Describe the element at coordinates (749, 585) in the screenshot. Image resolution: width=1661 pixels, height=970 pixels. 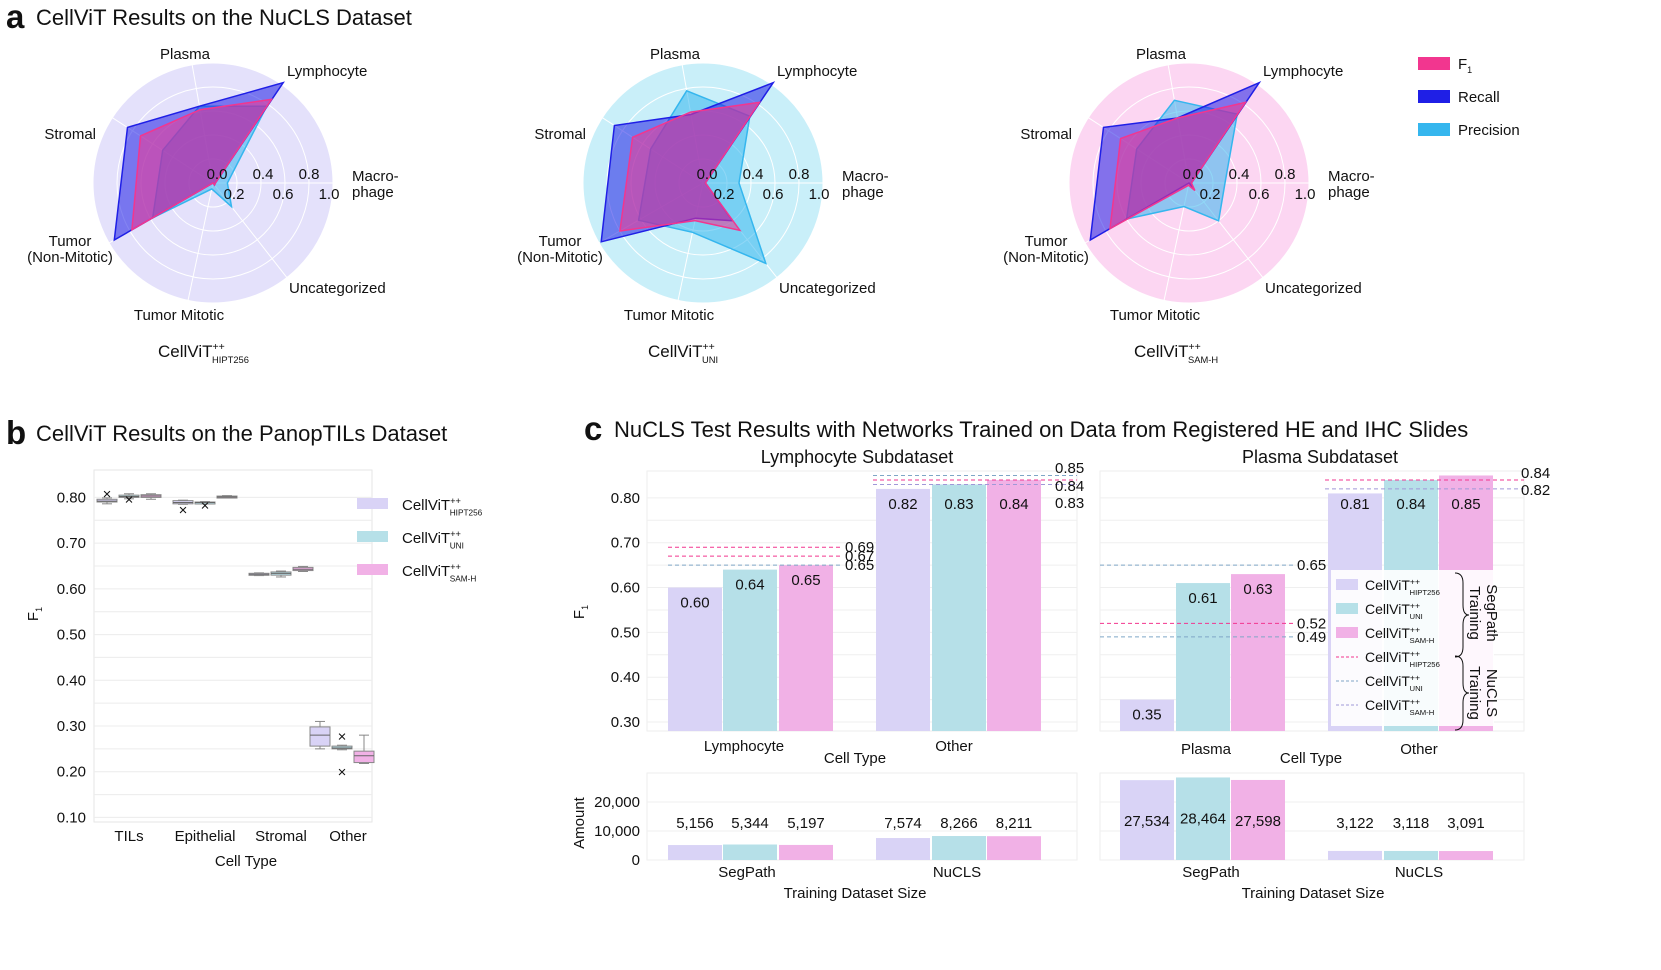
I see `bar-value-label: 0.64` at that location.